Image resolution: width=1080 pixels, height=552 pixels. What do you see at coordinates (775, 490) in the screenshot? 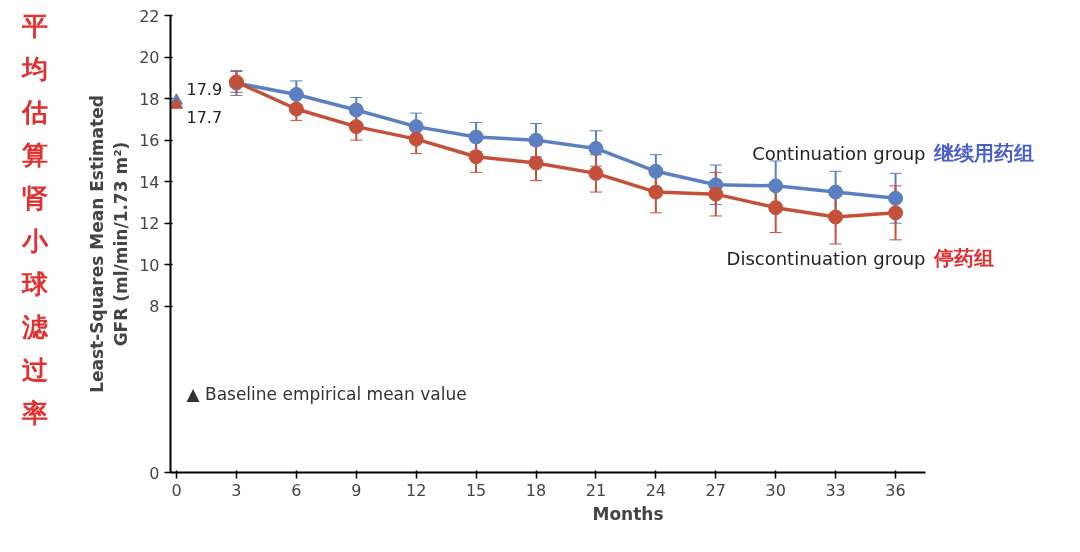
I see `x-tick-label: 30` at bounding box center [775, 490].